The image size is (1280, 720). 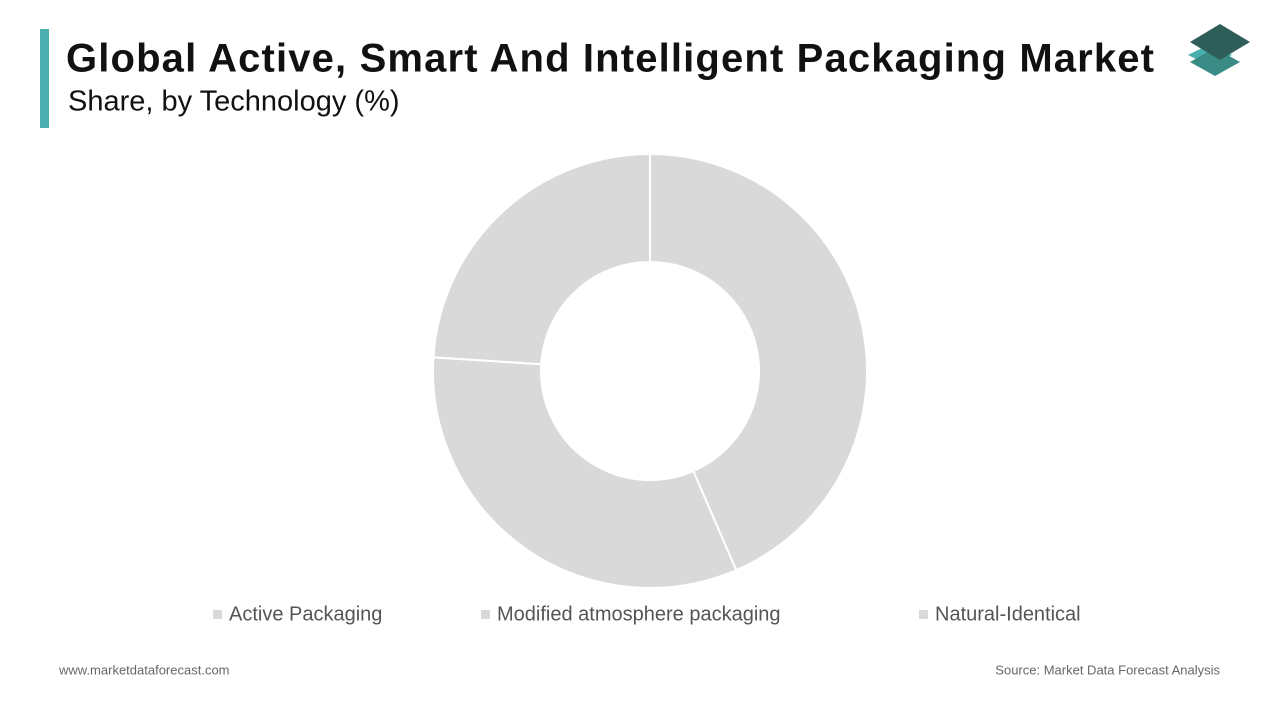 What do you see at coordinates (144, 669) in the screenshot?
I see `footer-left: www.marketdataforecast.com` at bounding box center [144, 669].